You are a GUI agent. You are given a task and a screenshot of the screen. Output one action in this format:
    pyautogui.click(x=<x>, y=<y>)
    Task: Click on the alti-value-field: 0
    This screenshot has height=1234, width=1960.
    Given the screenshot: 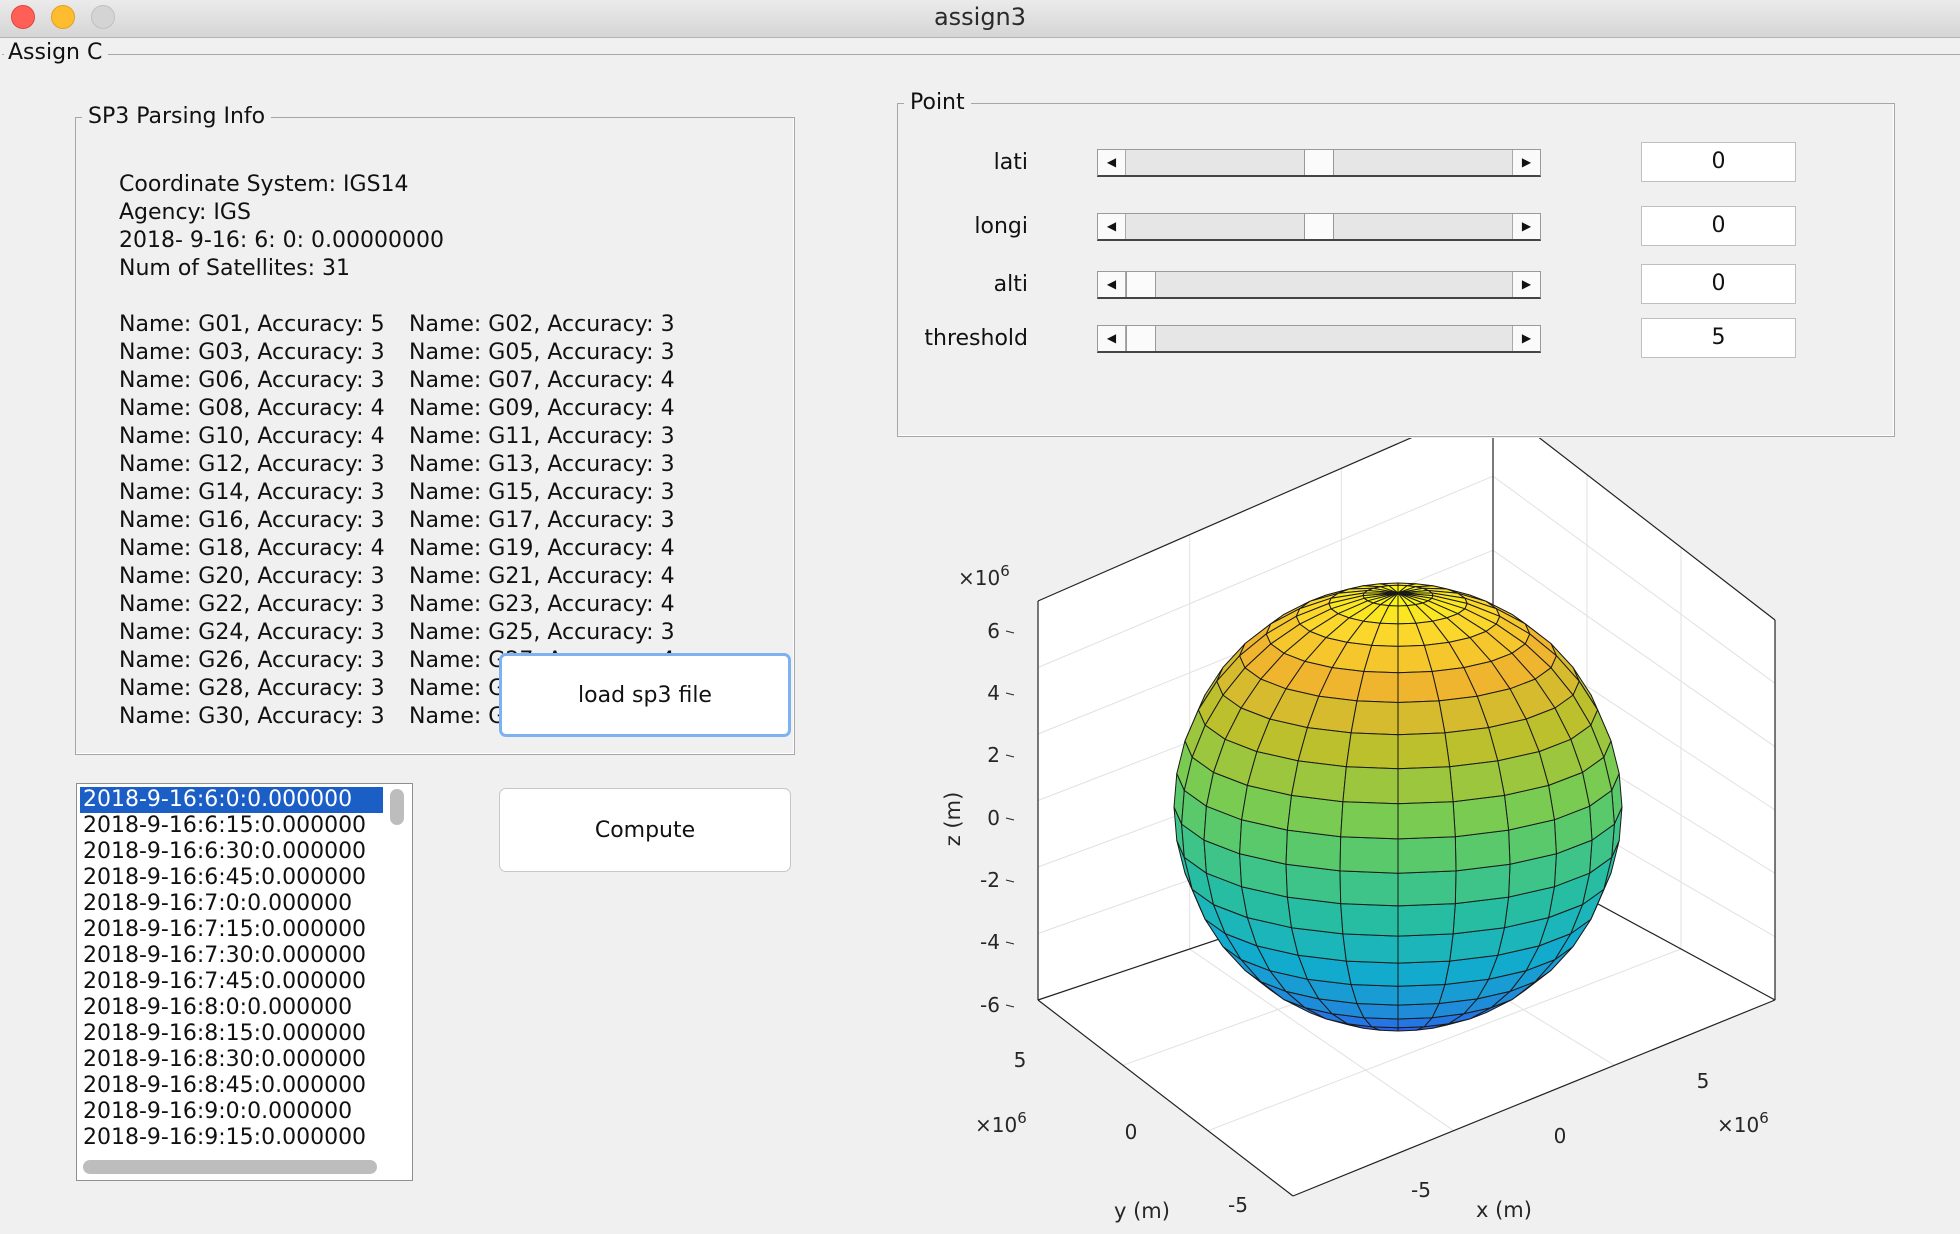 What is the action you would take?
    pyautogui.click(x=1718, y=284)
    